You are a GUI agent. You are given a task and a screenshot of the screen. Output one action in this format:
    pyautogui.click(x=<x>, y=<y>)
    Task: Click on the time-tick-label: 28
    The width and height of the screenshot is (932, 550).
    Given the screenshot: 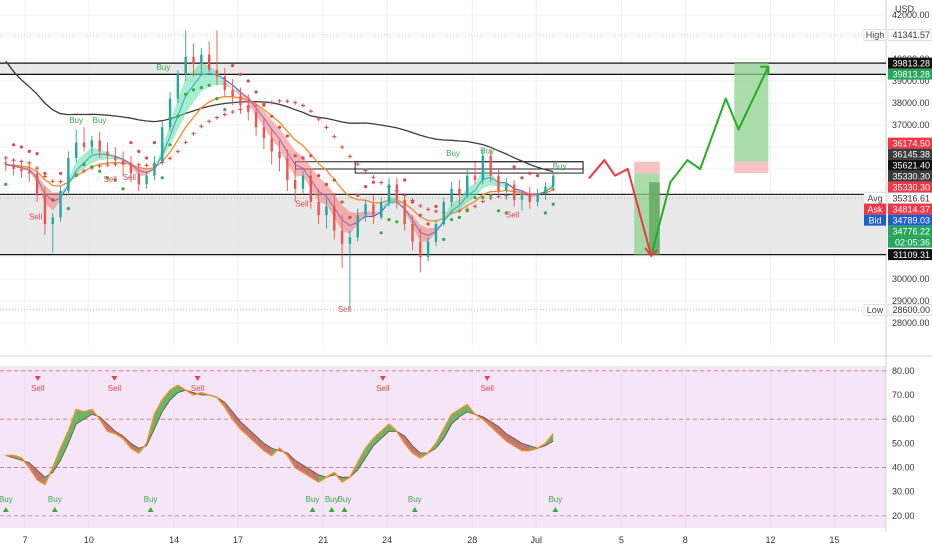 What is the action you would take?
    pyautogui.click(x=472, y=540)
    